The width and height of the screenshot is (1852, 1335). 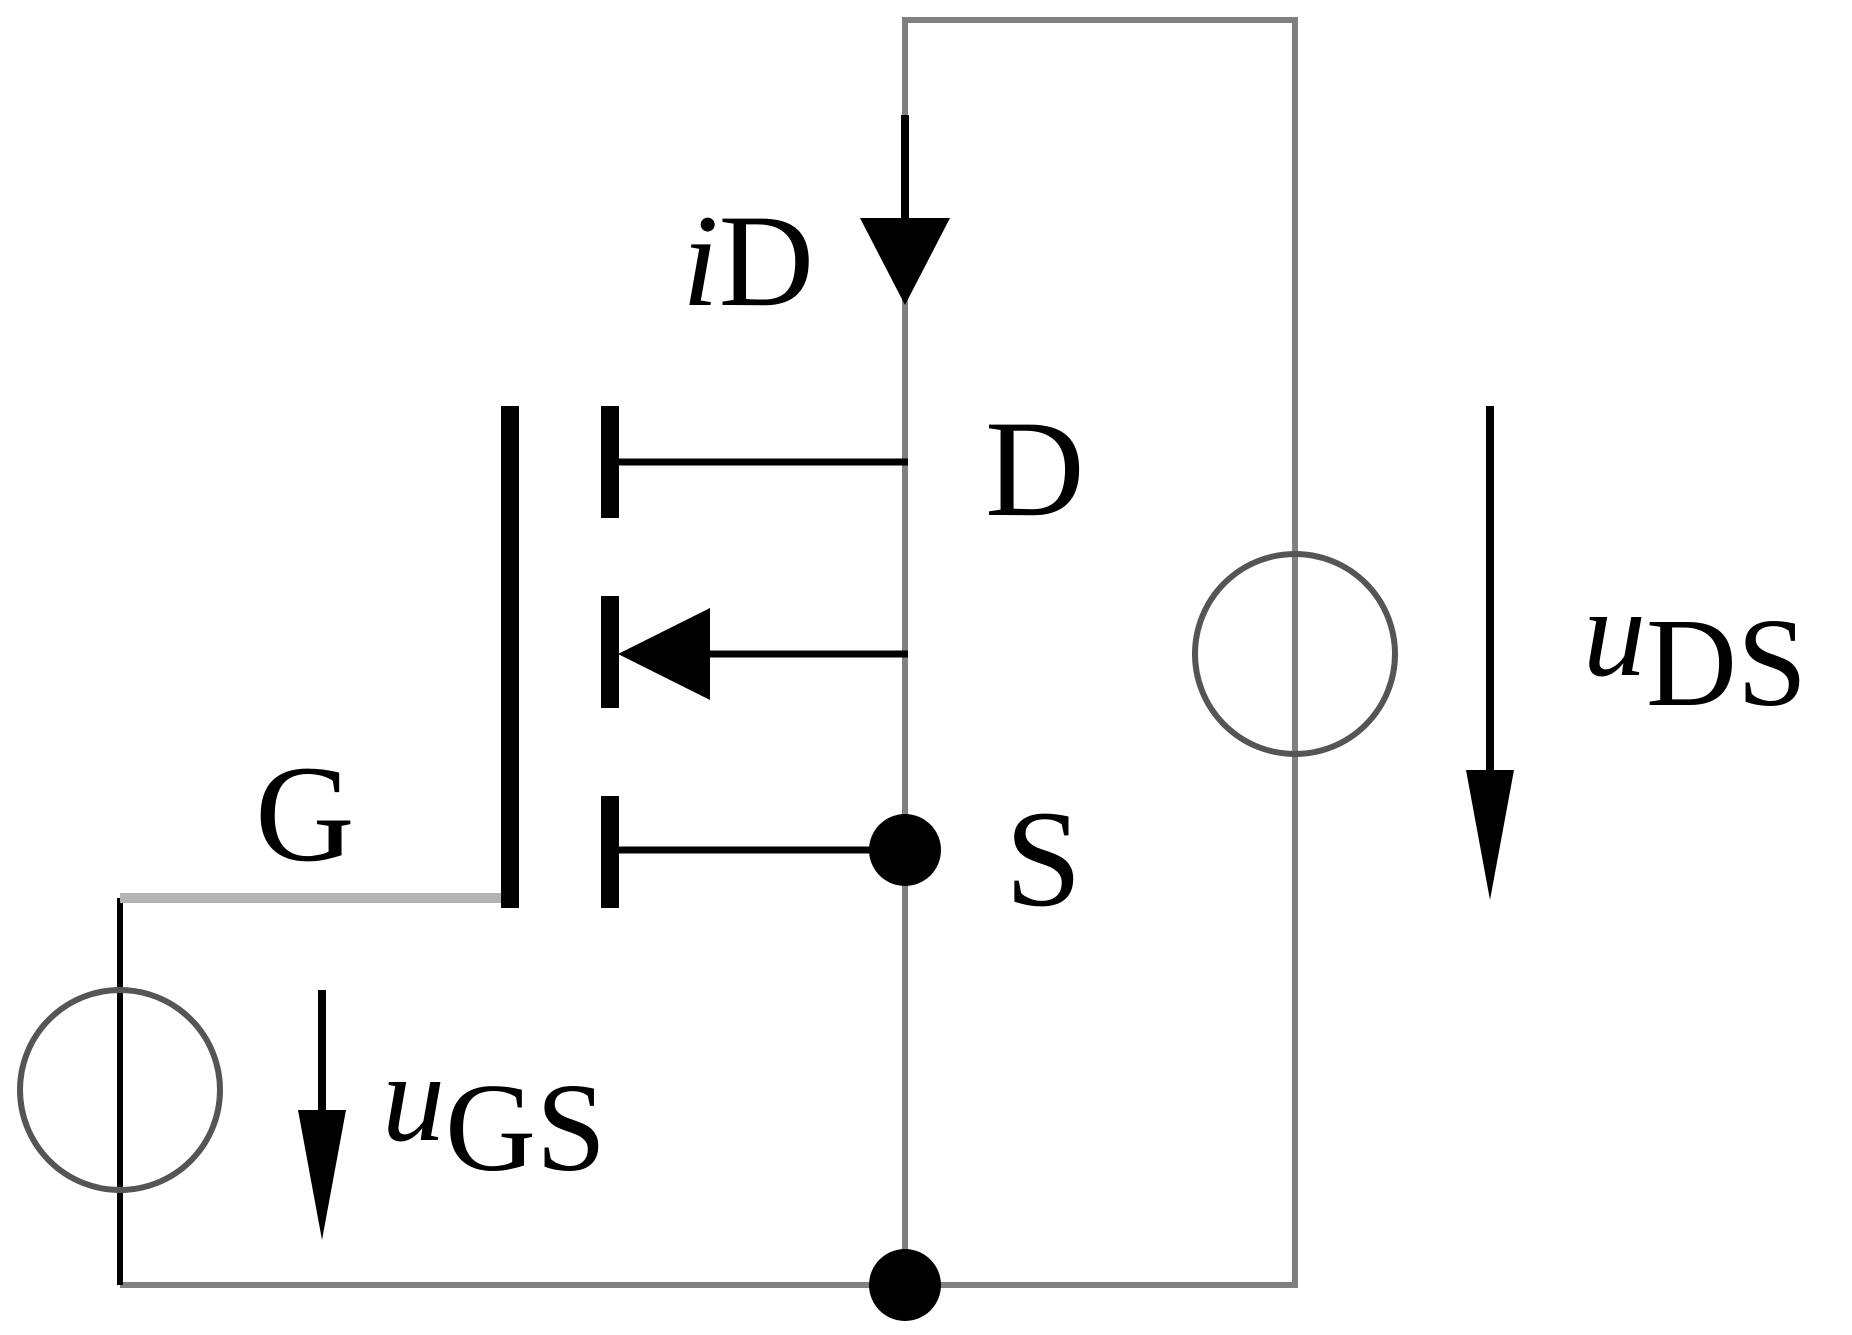 I want to click on ground-node, so click(x=905, y=1285).